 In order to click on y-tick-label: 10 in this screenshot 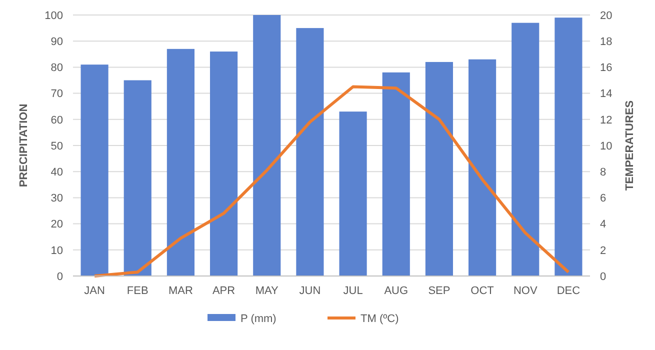, I will do `click(56, 250)`.